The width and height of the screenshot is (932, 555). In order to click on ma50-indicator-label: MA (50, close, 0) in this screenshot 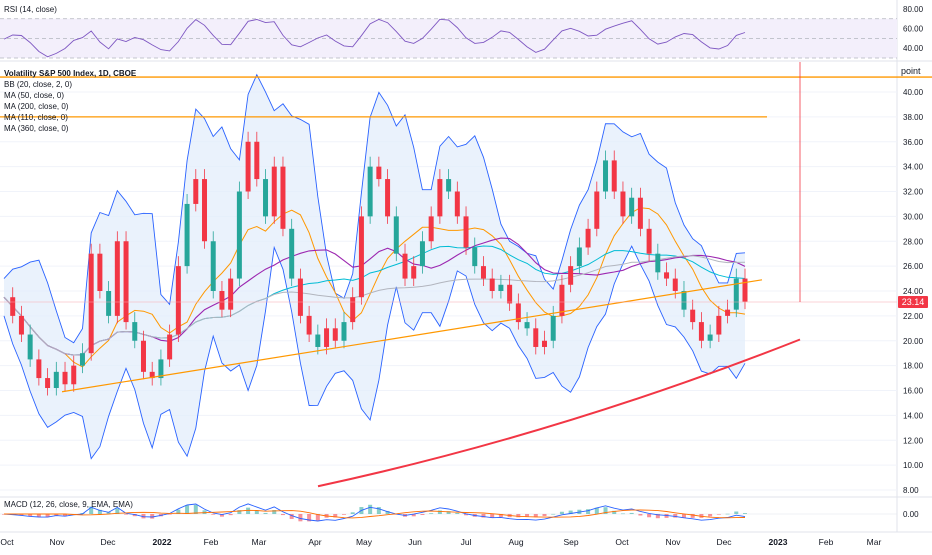, I will do `click(34, 95)`.